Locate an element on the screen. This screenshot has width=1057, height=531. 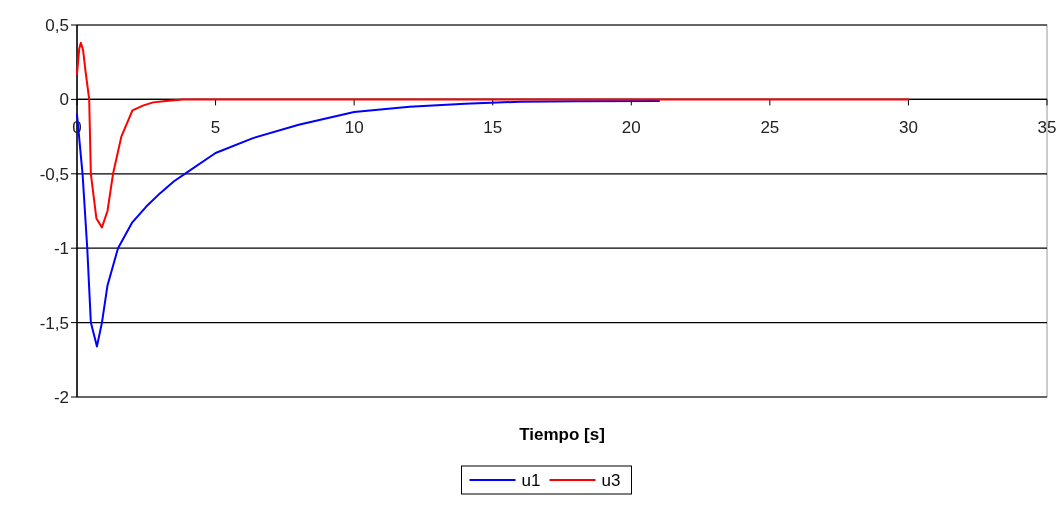
y-tick-label: 0 is located at coordinates (64, 100).